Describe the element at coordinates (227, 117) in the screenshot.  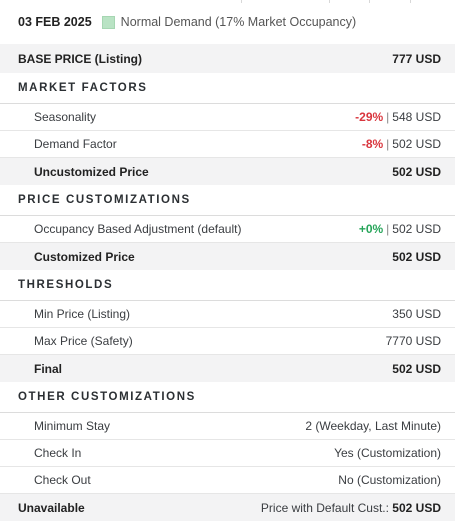
I see `row-seasonality: Seasonality -29% | 548 USD` at that location.